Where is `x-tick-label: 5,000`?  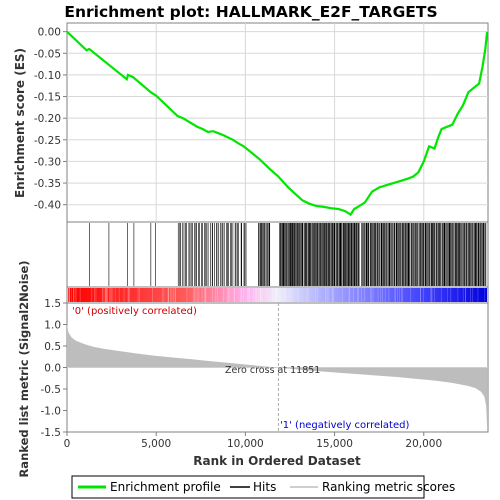
x-tick-label: 5,000 is located at coordinates (156, 444).